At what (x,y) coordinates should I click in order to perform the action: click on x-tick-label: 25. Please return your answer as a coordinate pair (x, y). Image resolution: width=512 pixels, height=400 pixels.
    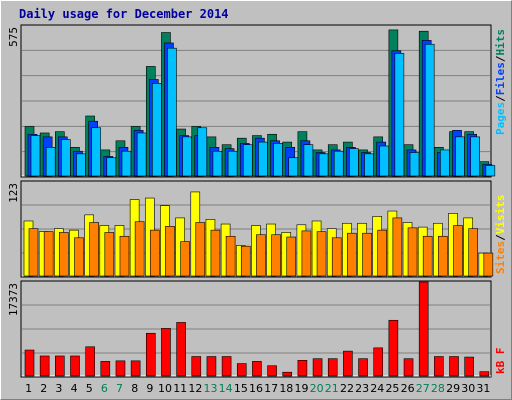
    Looking at the image, I should click on (392, 388).